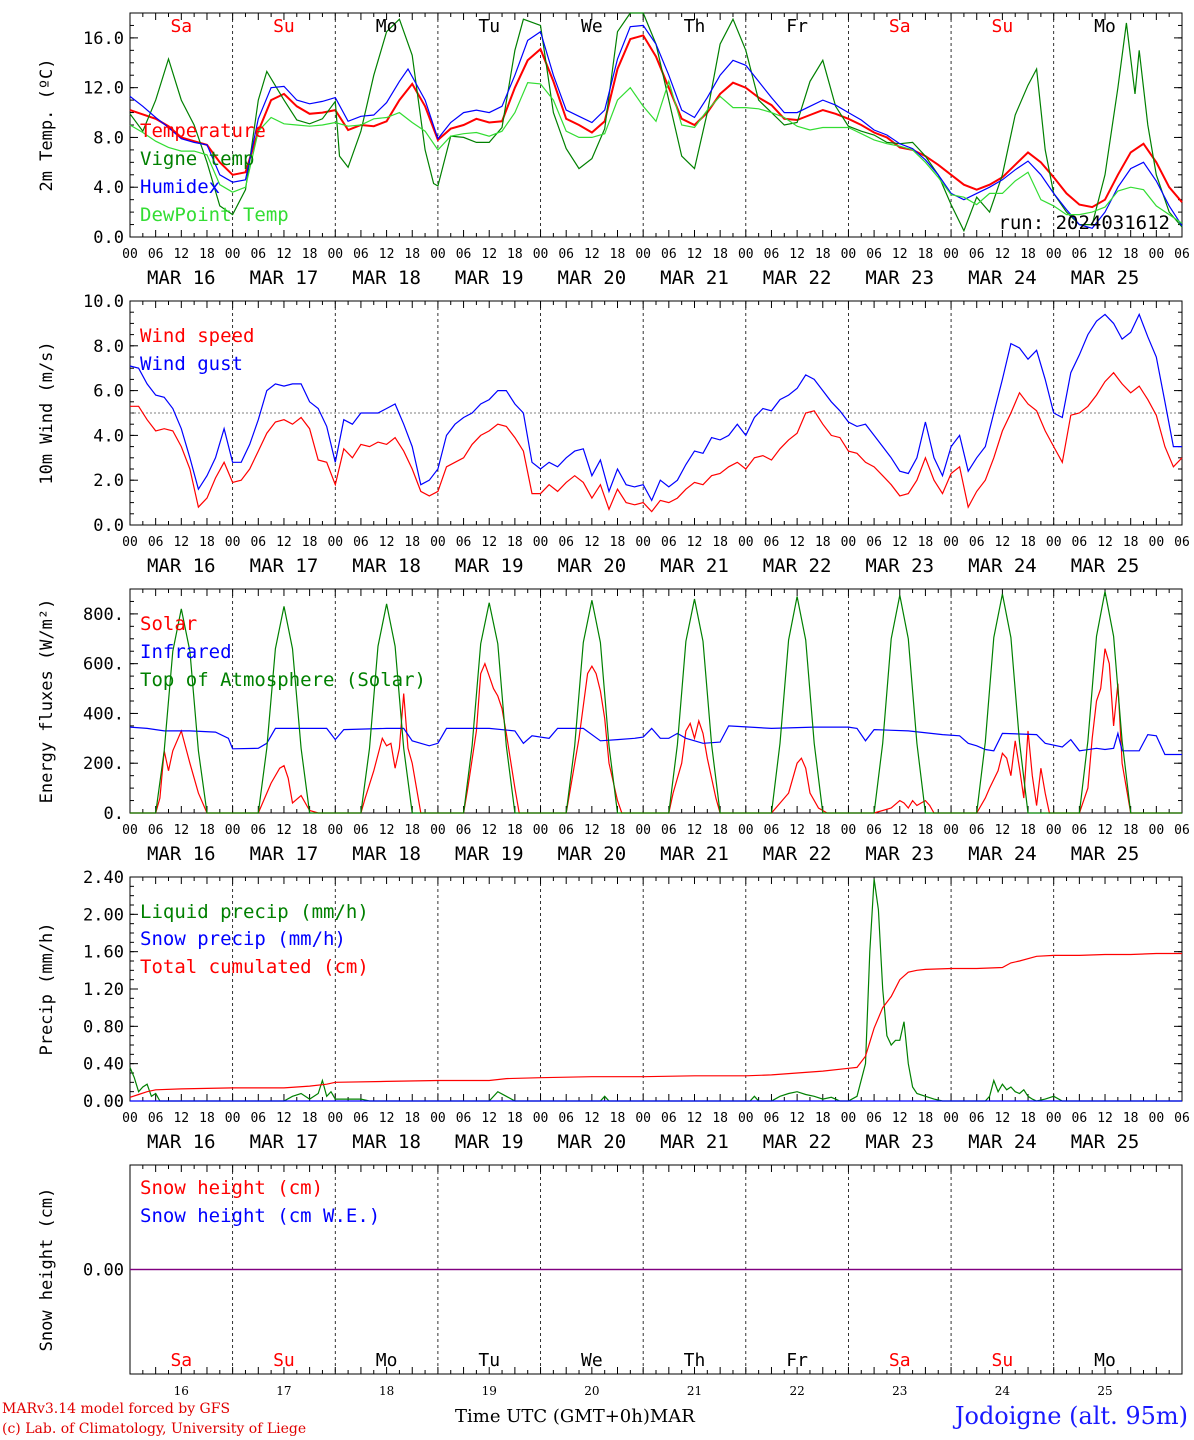  Describe the element at coordinates (655, 1025) in the screenshot. I see `series-total-cumulated-cm-` at that location.